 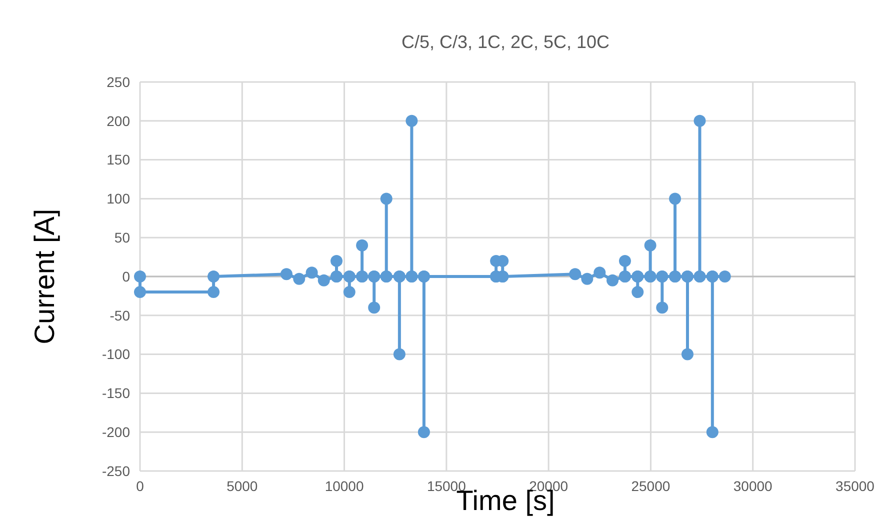 What do you see at coordinates (122, 238) in the screenshot?
I see `y-tick-label: 50` at bounding box center [122, 238].